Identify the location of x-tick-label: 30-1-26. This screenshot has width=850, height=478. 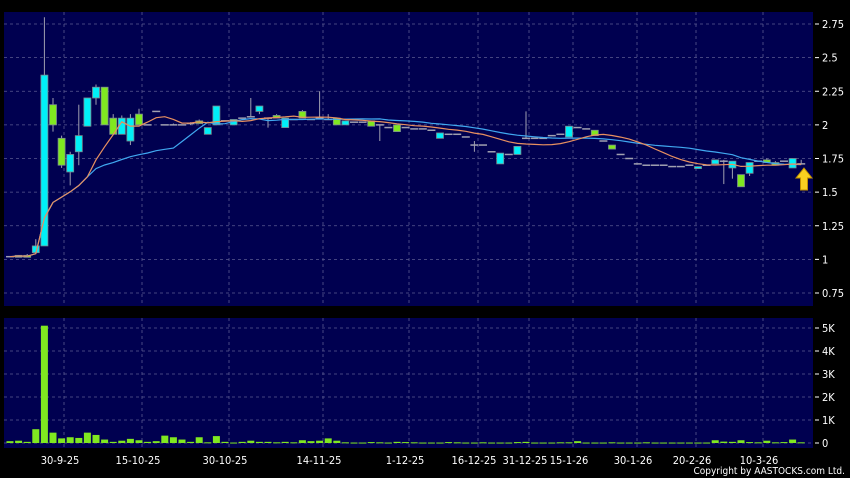
(633, 460).